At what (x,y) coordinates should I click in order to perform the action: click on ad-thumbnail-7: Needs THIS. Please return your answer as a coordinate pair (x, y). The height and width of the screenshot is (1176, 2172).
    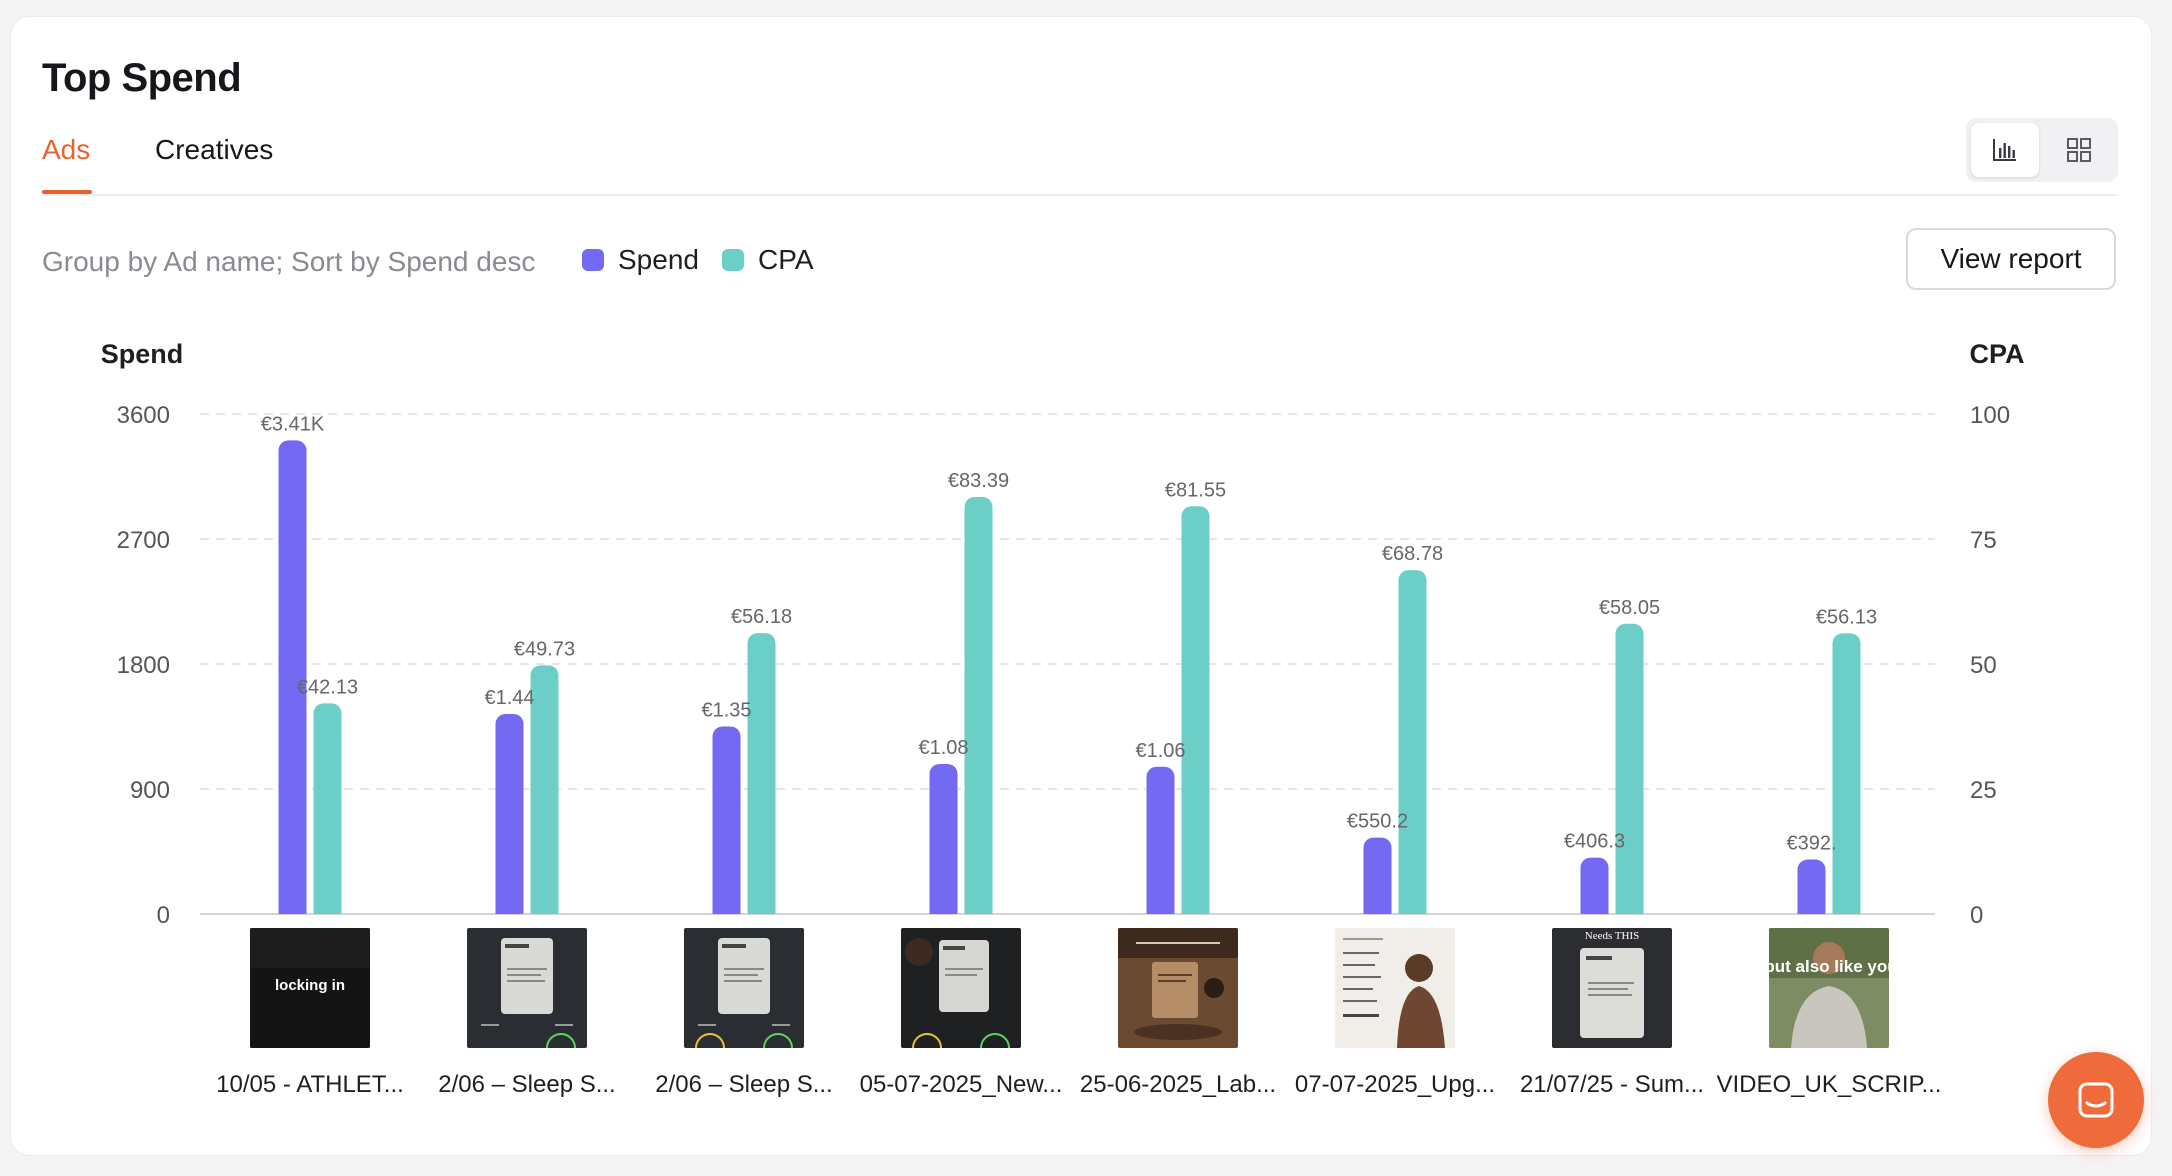
    Looking at the image, I should click on (1612, 988).